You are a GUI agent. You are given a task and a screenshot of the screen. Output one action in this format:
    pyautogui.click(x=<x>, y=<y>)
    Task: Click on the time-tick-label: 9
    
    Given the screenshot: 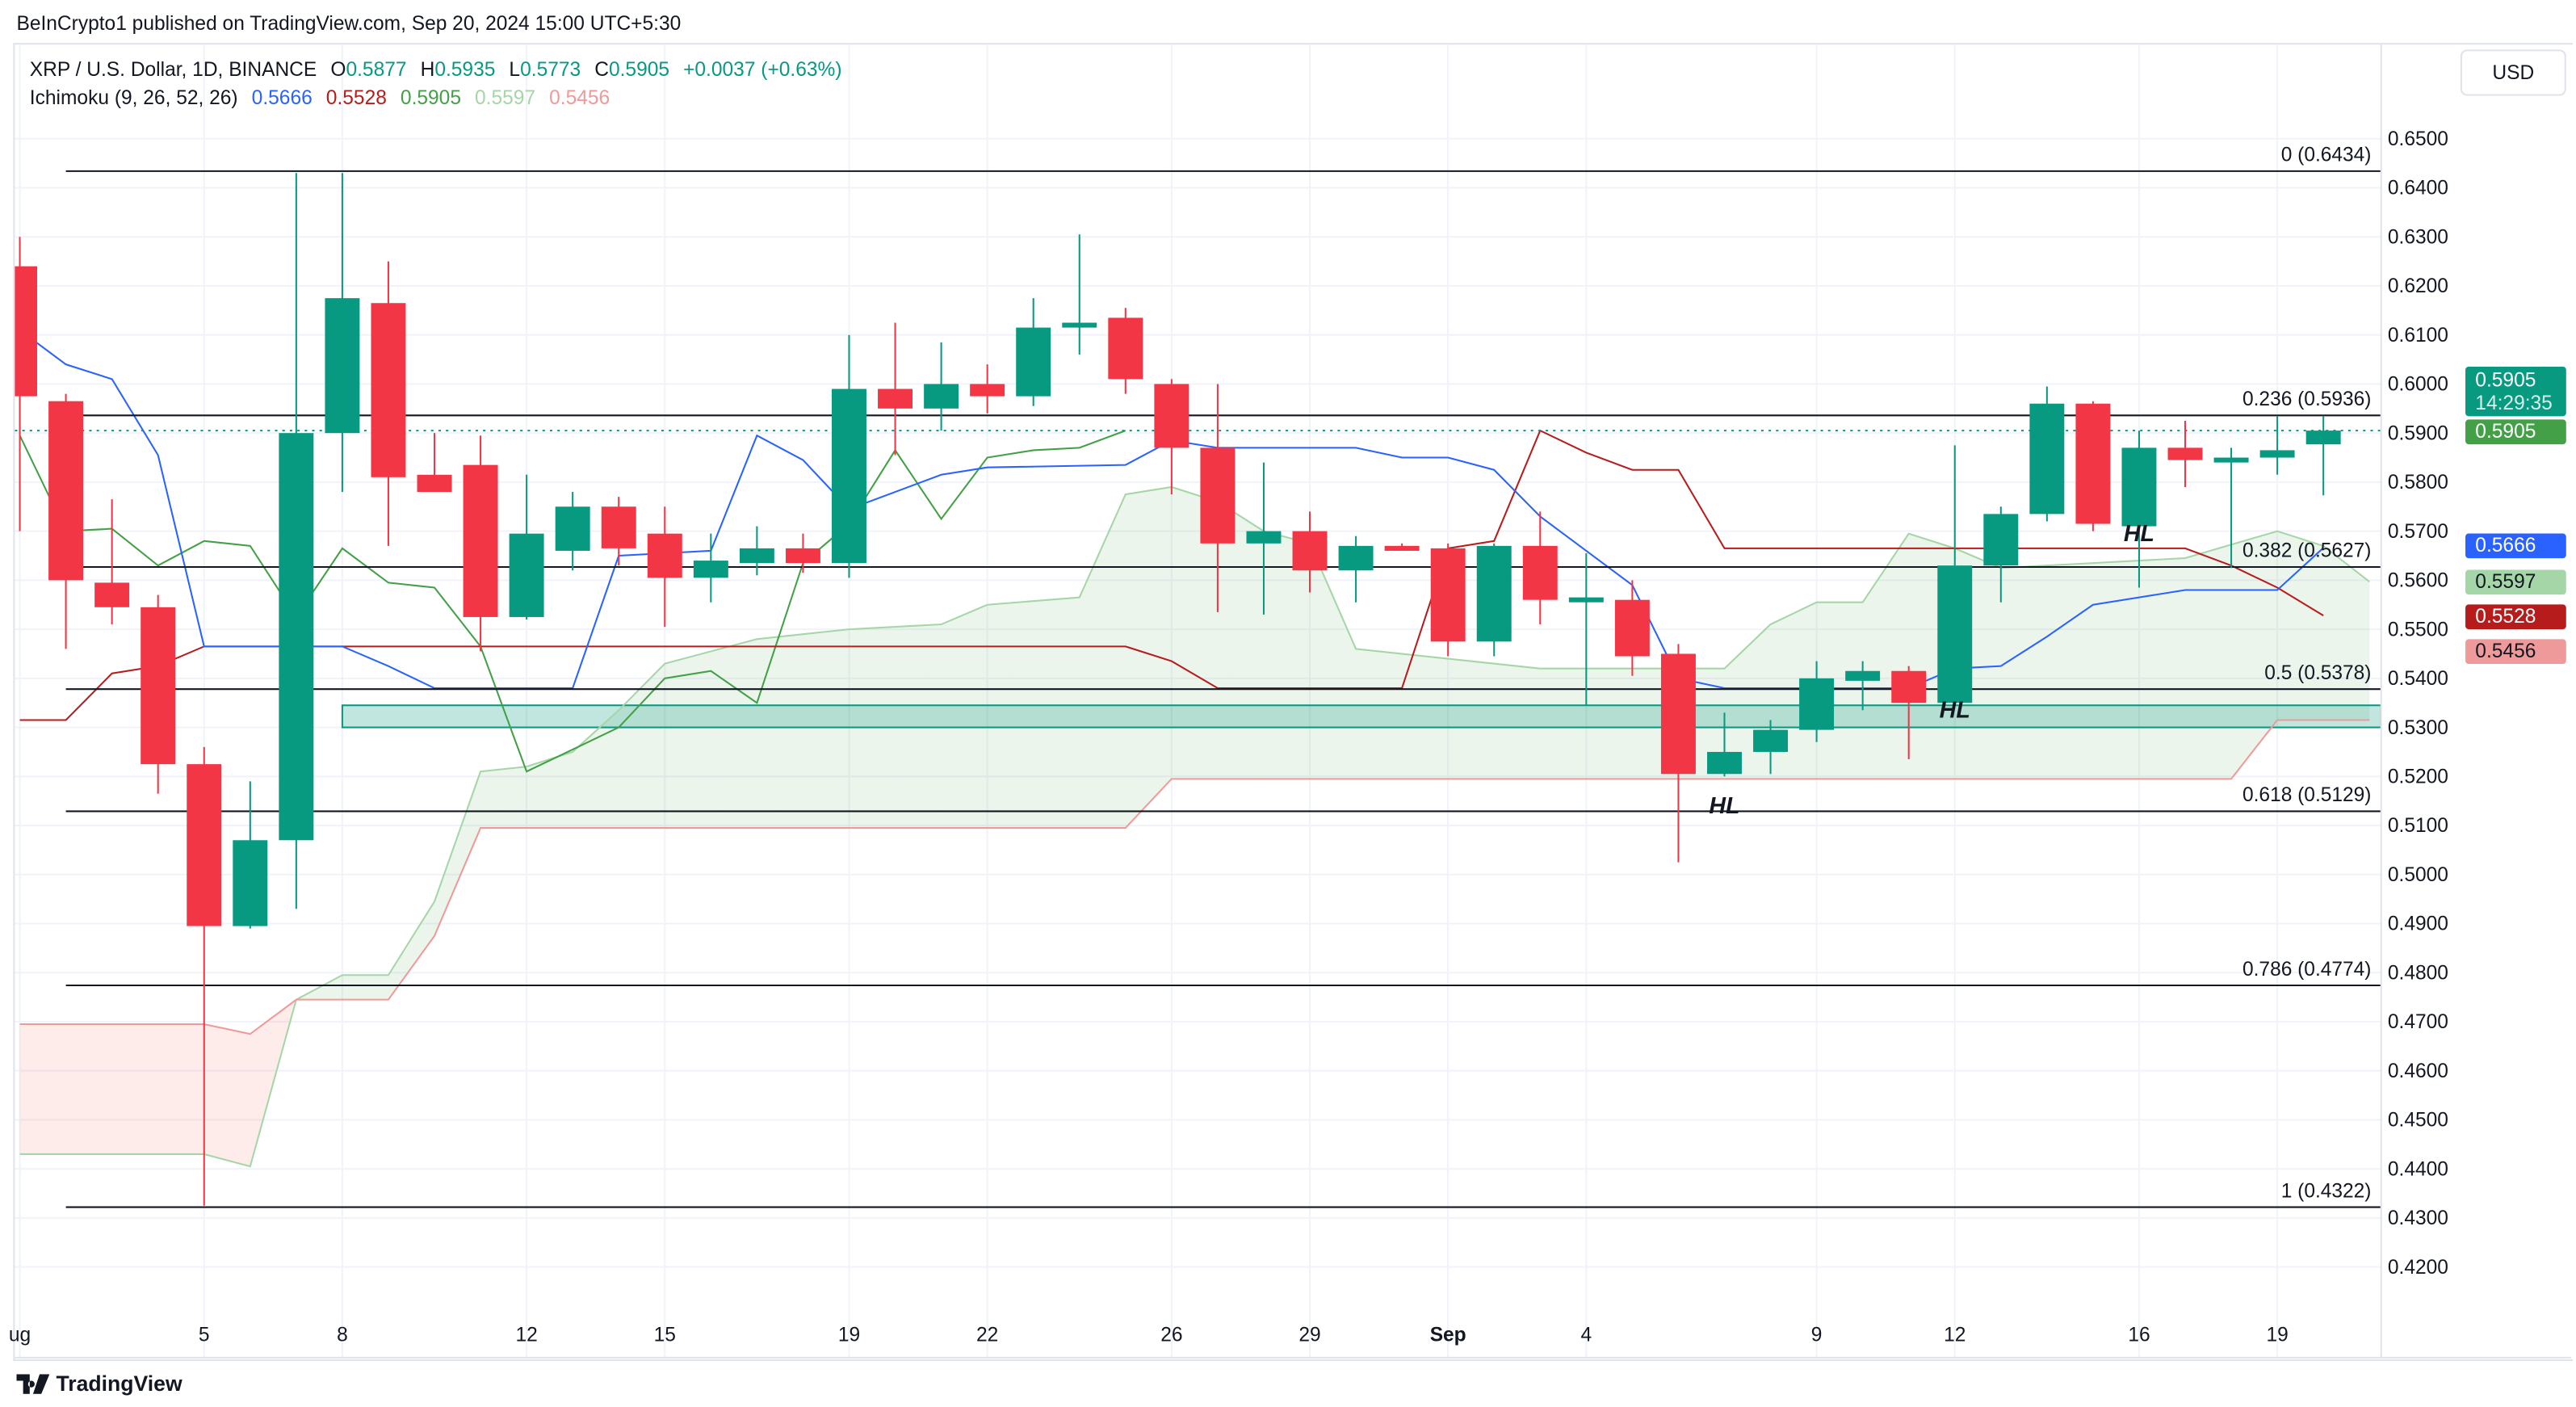 What is the action you would take?
    pyautogui.click(x=1817, y=1335)
    